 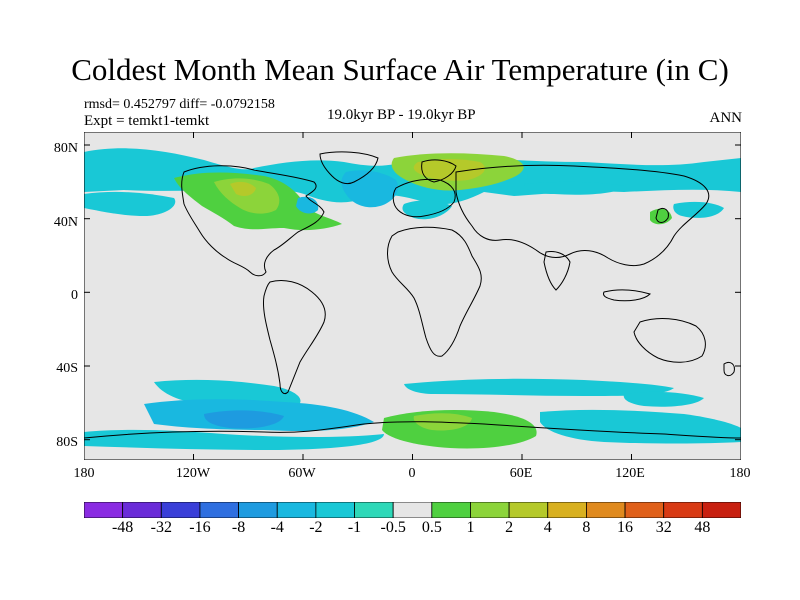 What do you see at coordinates (277, 527) in the screenshot?
I see `colorbar-label: -4` at bounding box center [277, 527].